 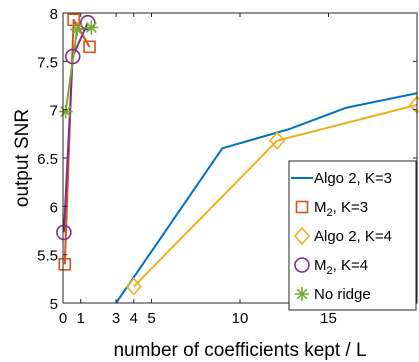 I want to click on y-tick-label: 7.5, so click(x=47, y=62).